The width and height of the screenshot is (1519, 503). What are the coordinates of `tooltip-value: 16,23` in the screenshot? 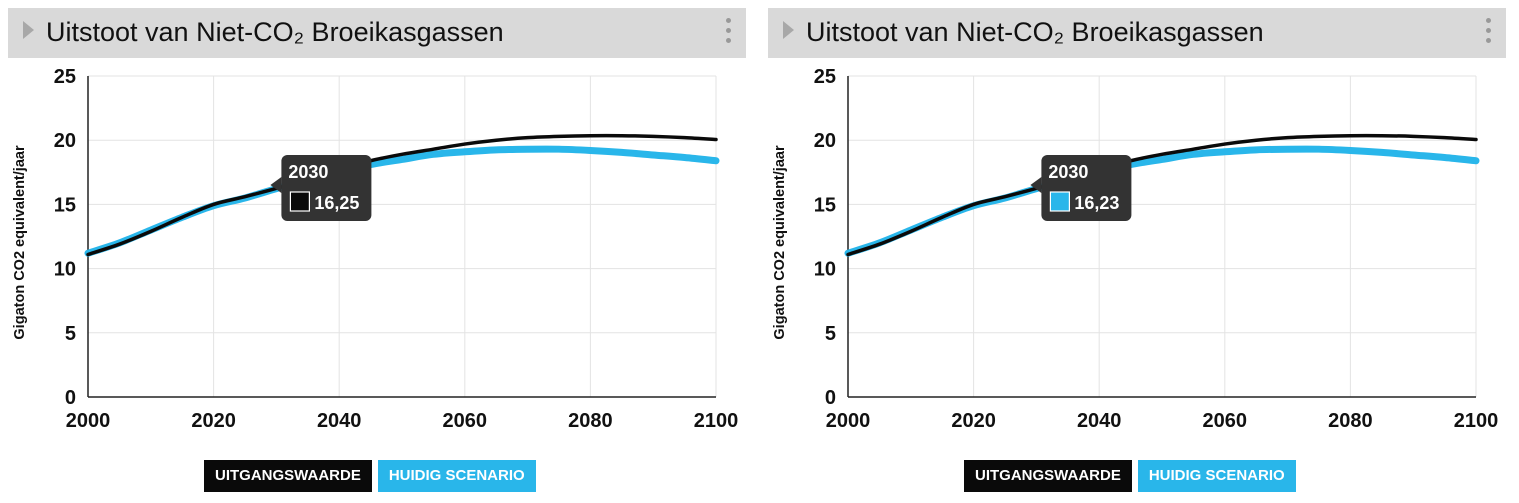 It's located at (1096, 203).